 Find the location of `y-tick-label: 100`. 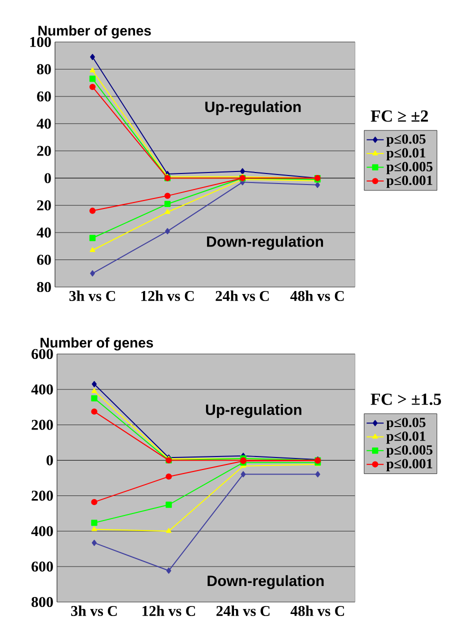

y-tick-label: 100 is located at coordinates (40, 42).